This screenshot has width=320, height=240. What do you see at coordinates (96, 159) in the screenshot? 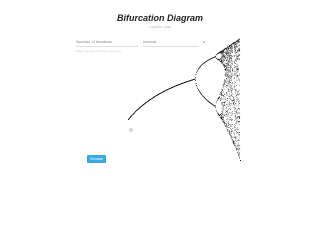
I see `simulate-button: Simulate` at bounding box center [96, 159].